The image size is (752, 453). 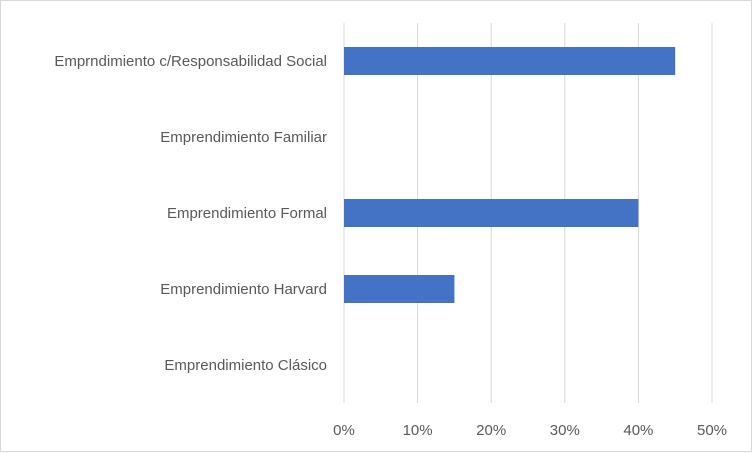 I want to click on category-label: Emprendimiento Formal, so click(x=247, y=213).